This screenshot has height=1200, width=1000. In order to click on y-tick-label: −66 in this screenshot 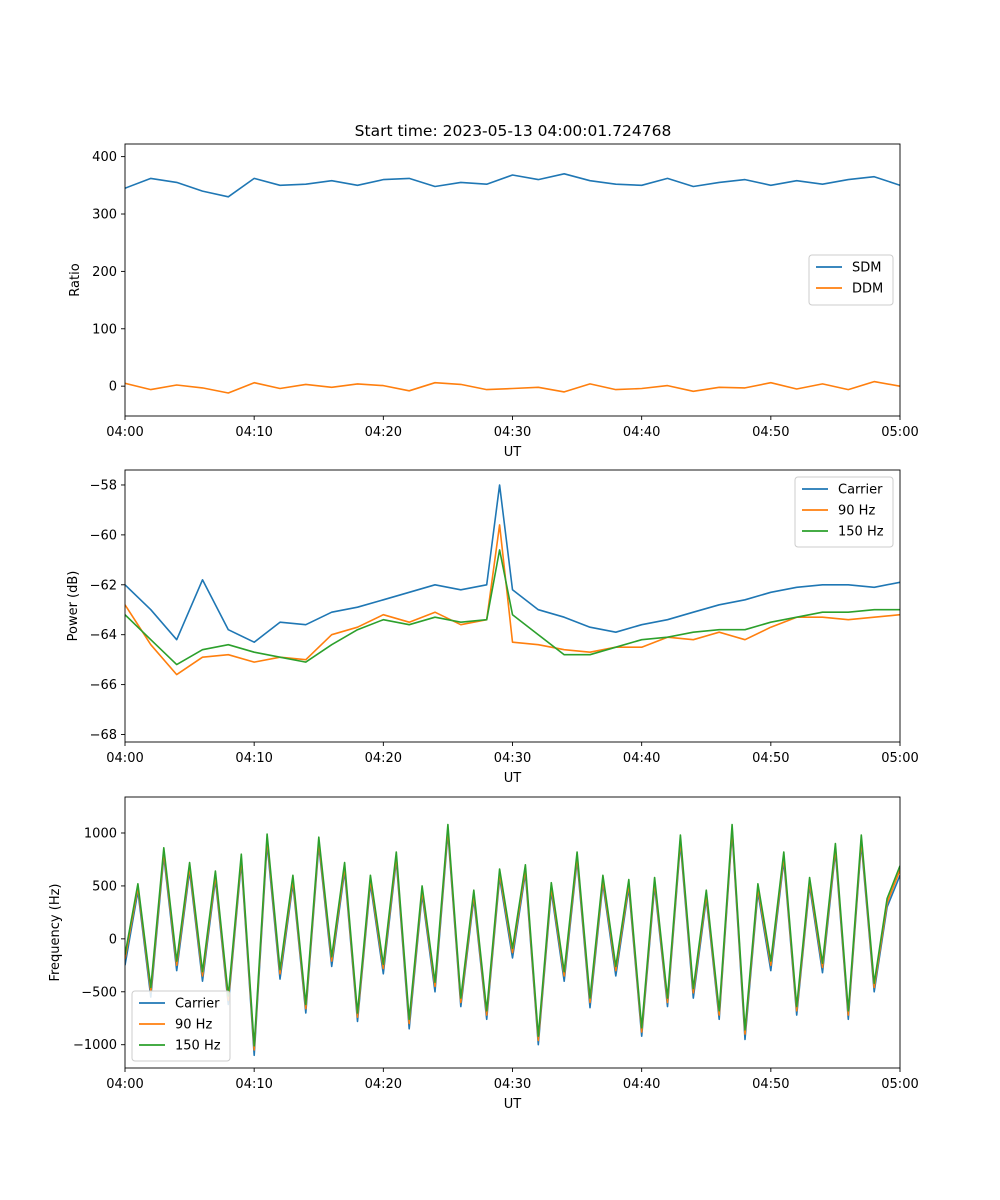, I will do `click(103, 685)`.